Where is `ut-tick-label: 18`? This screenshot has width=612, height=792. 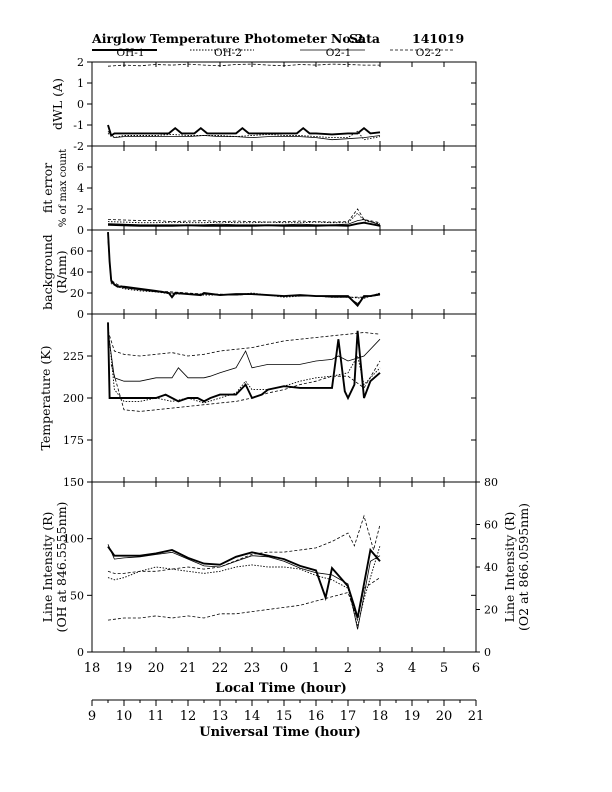
ut-tick-label: 18 is located at coordinates (380, 716).